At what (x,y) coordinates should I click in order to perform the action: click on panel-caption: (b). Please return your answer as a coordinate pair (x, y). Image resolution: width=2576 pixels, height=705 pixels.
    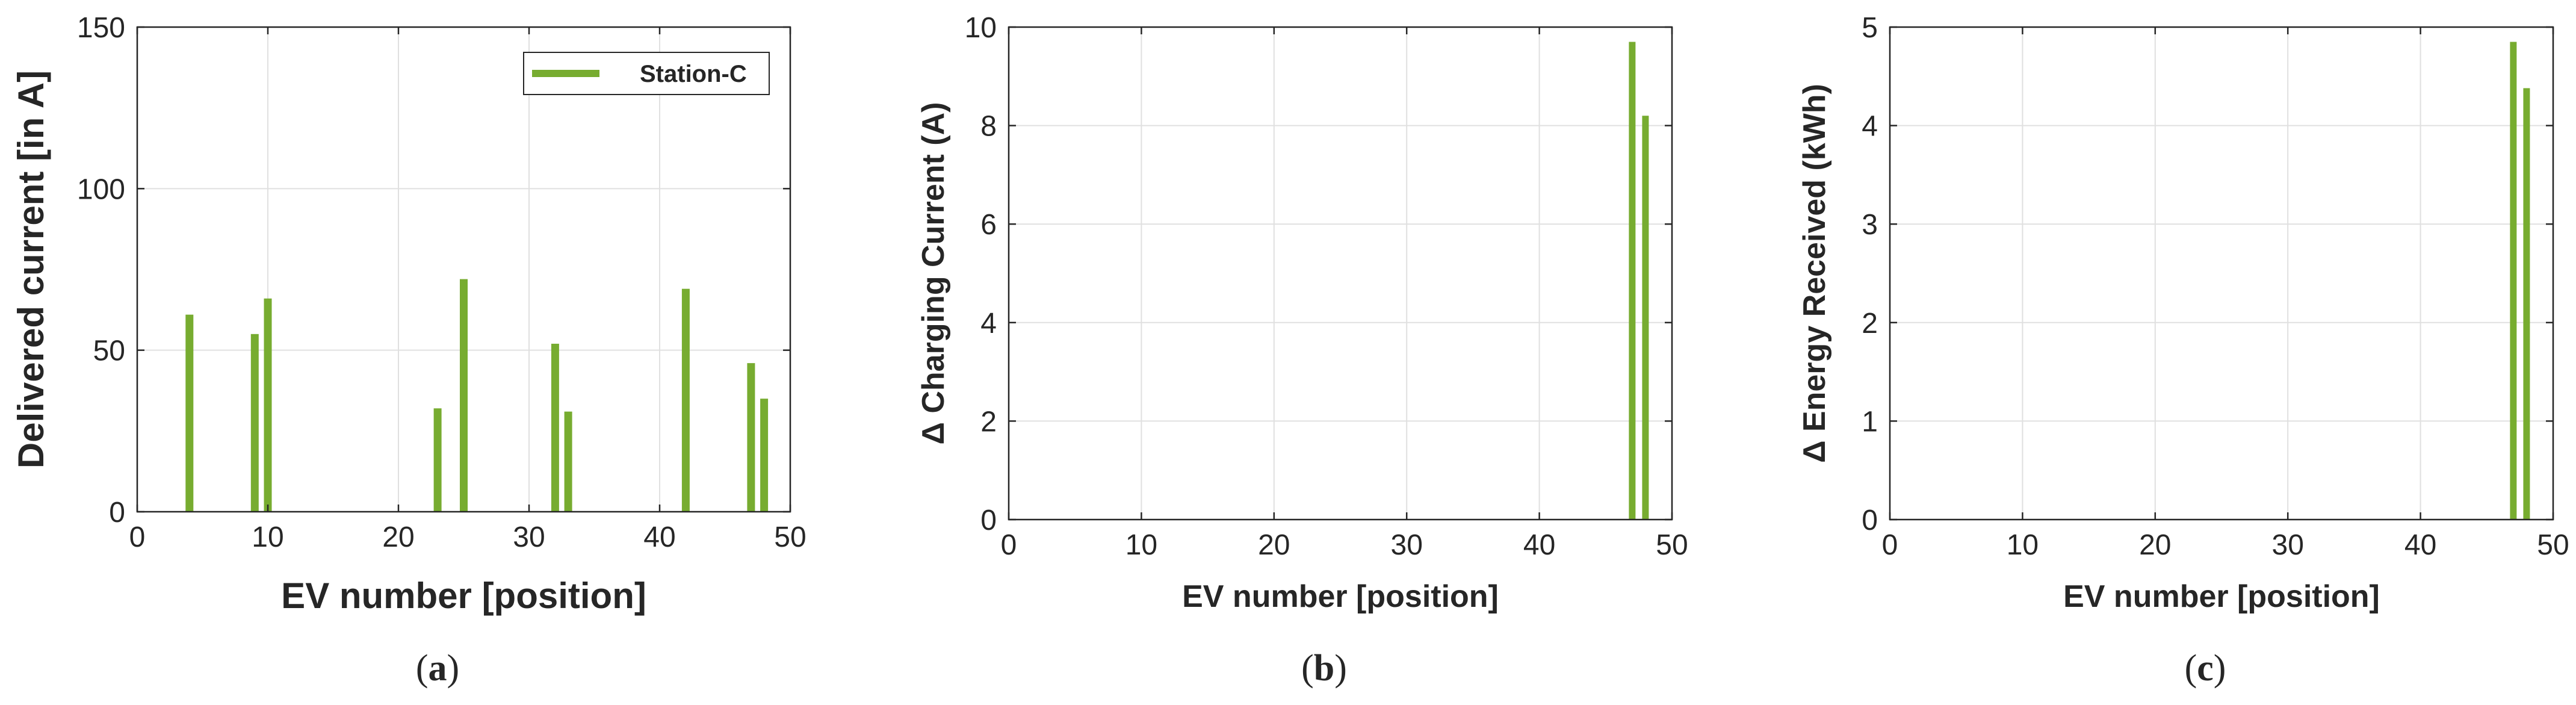
    Looking at the image, I should click on (1324, 668).